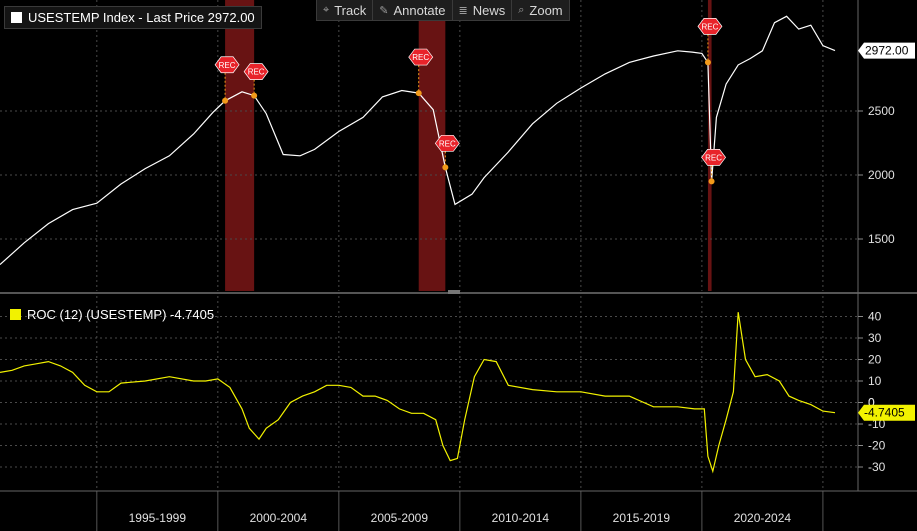 This screenshot has width=917, height=531. What do you see at coordinates (419, 10) in the screenshot?
I see `annotate-label: Annotate` at bounding box center [419, 10].